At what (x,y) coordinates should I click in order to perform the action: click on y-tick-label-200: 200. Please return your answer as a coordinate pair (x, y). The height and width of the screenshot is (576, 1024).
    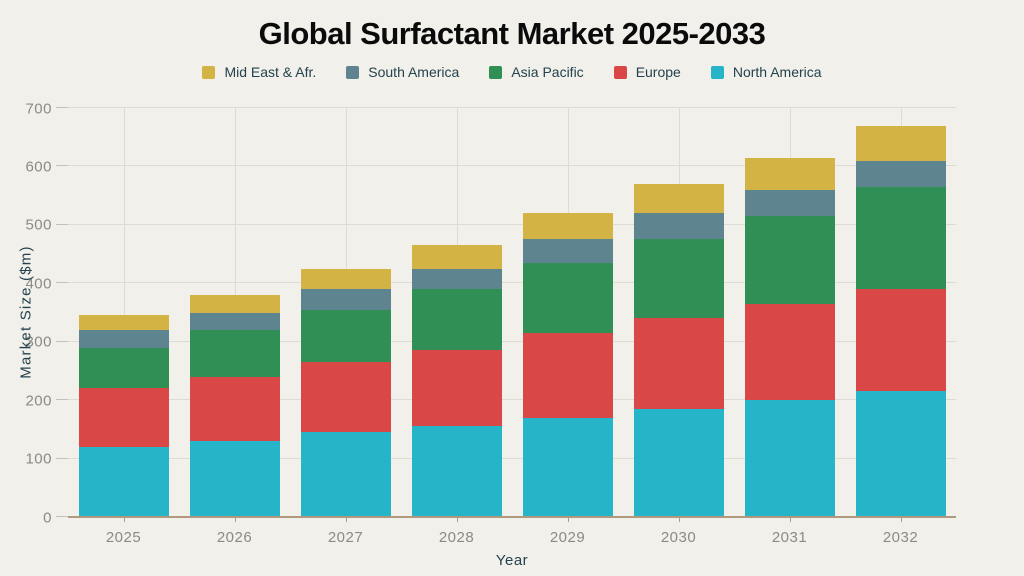
    Looking at the image, I should click on (38, 401).